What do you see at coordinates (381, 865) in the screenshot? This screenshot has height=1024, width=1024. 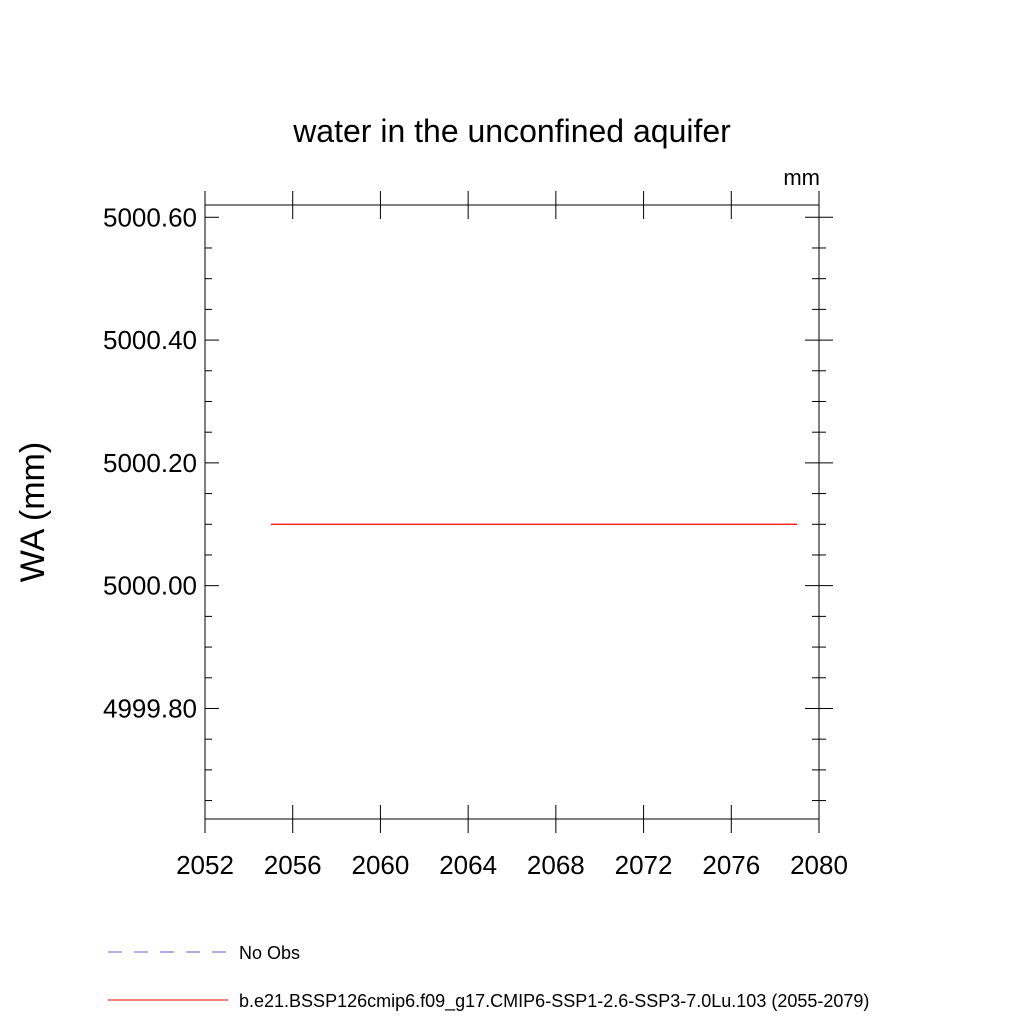 I see `x-tick-label: 2060` at bounding box center [381, 865].